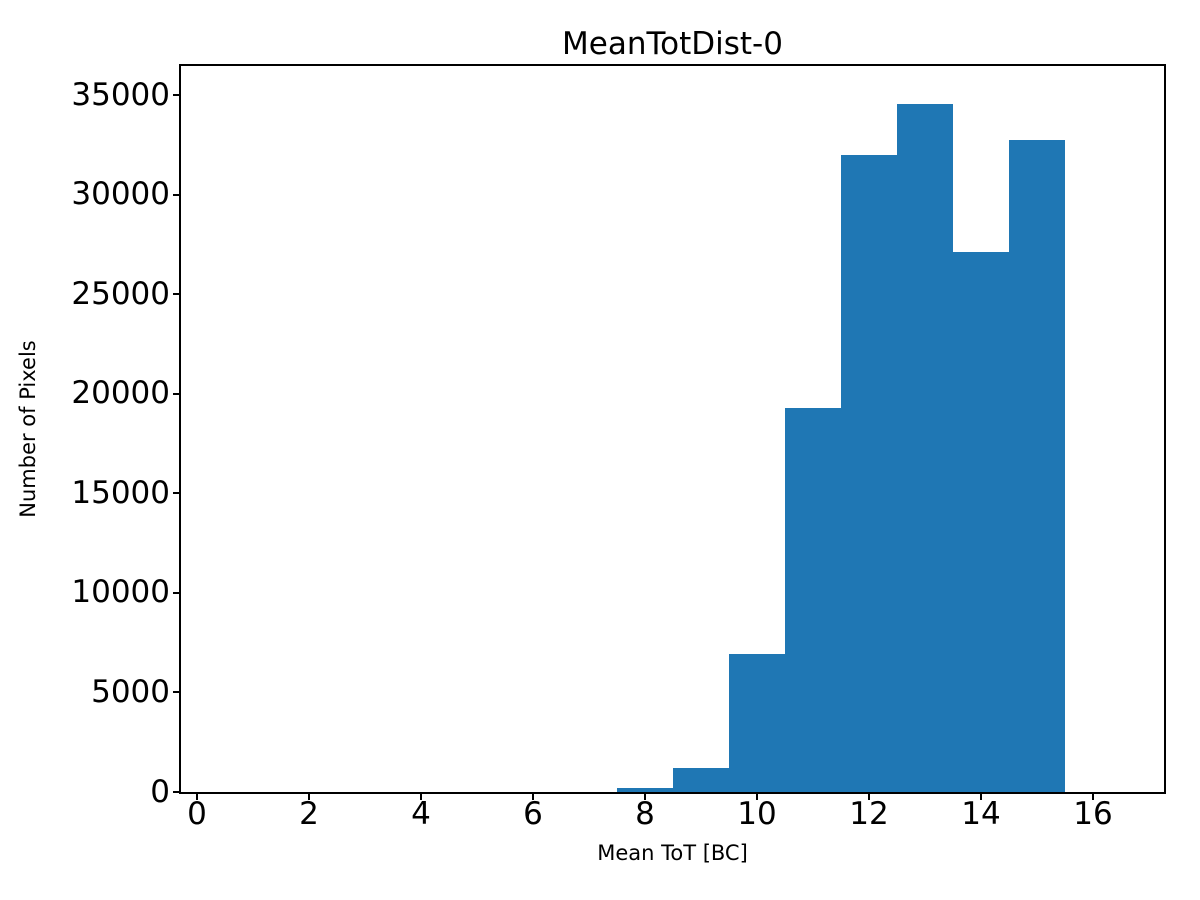 The width and height of the screenshot is (1200, 900). Describe the element at coordinates (120, 94) in the screenshot. I see `y-tick-label: 35000` at that location.